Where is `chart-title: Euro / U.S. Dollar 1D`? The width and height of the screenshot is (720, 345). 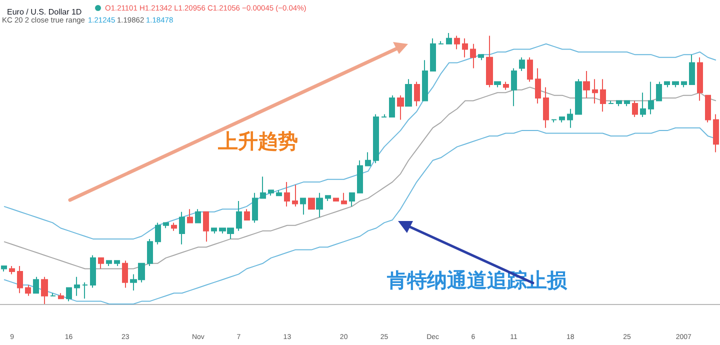 chart-title: Euro / U.S. Dollar 1D is located at coordinates (44, 12).